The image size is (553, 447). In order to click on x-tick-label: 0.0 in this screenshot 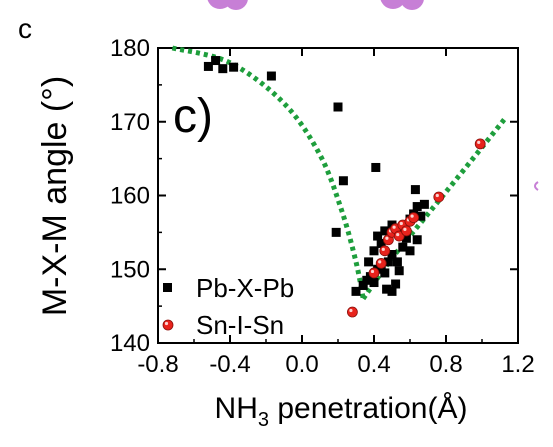, I will do `click(301, 364)`.